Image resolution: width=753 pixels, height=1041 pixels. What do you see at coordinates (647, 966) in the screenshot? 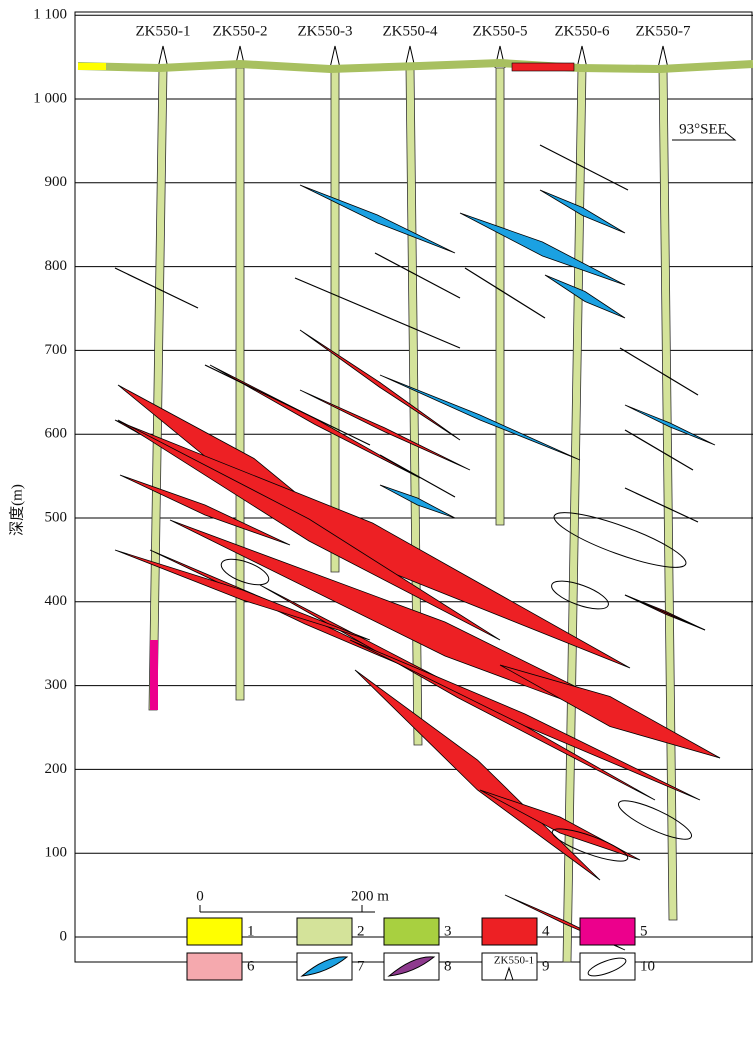
I see `legend-label: 10` at bounding box center [647, 966].